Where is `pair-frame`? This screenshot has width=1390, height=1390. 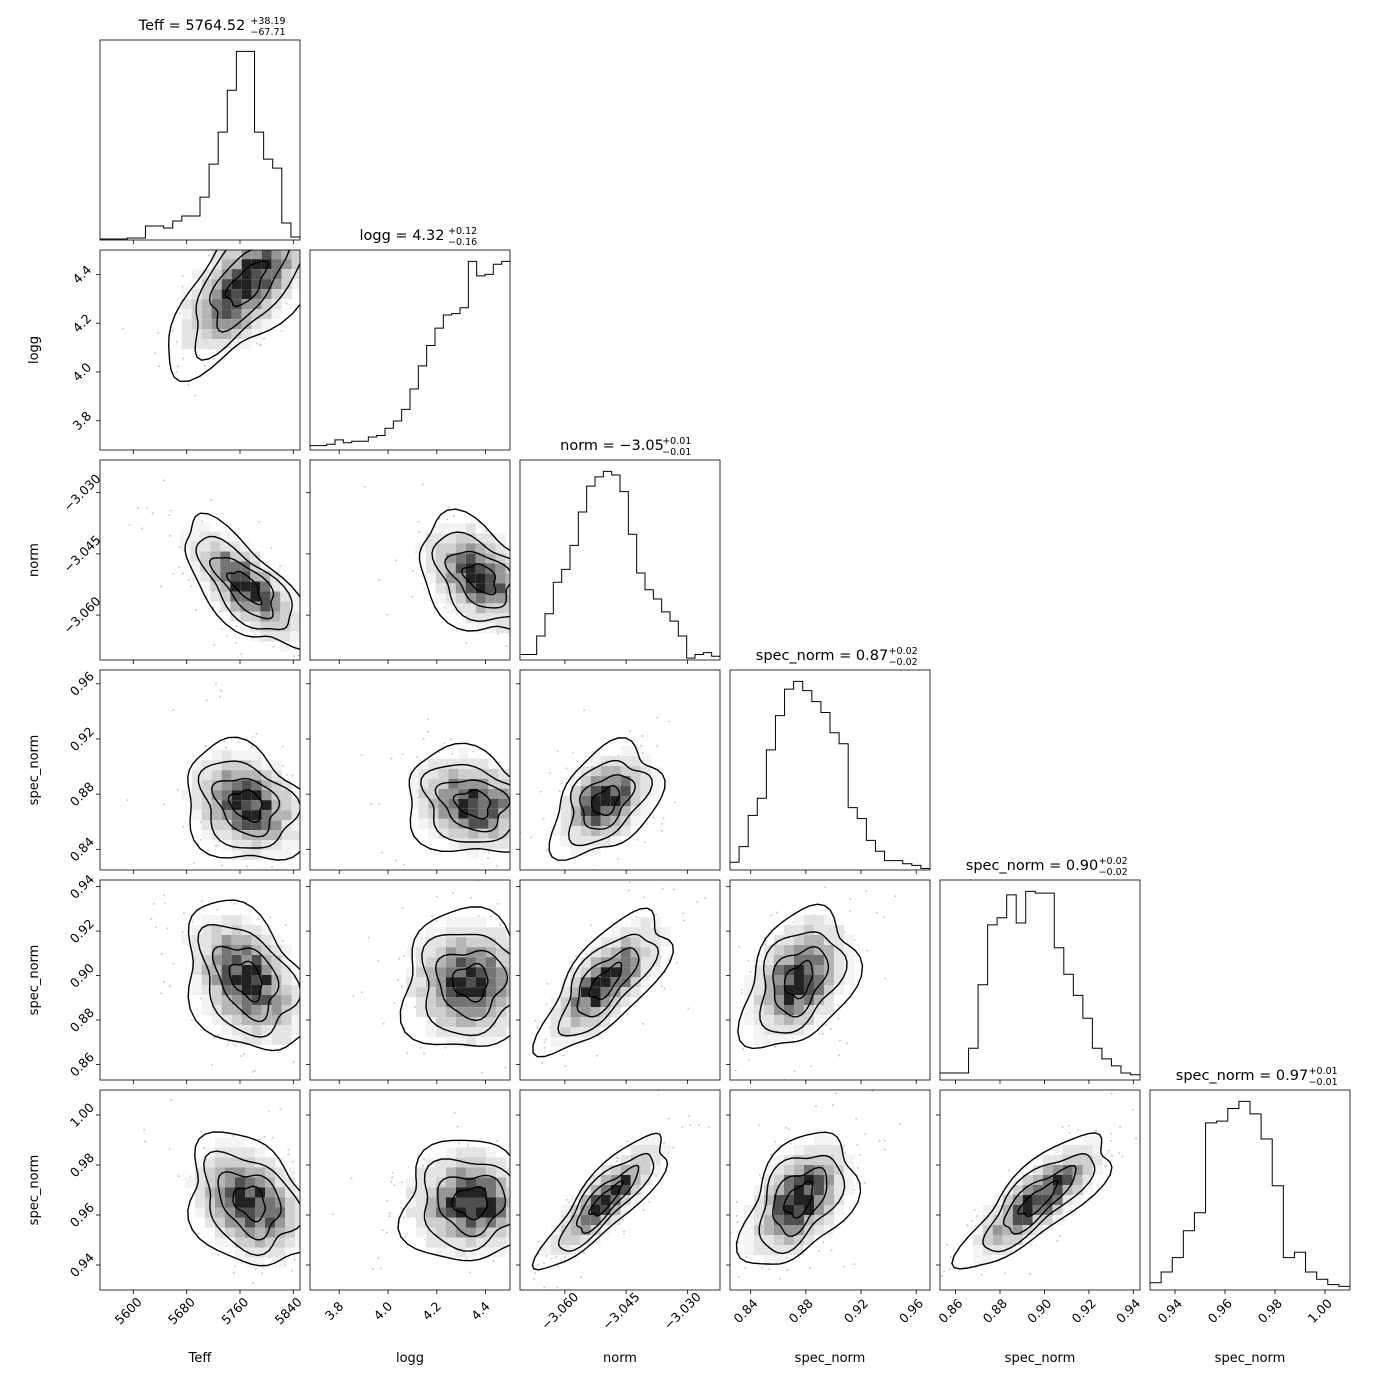 pair-frame is located at coordinates (620, 1190).